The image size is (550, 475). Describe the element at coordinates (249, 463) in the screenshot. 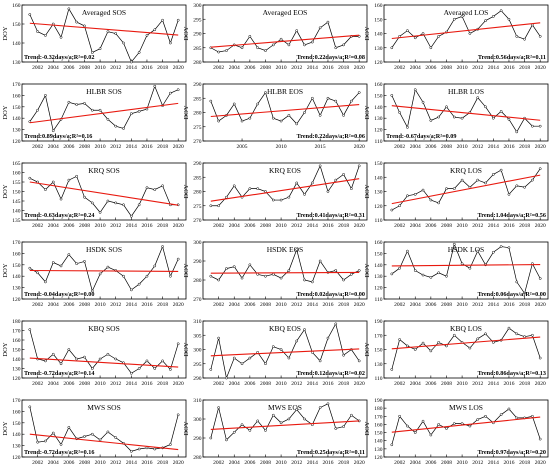

I see `x-tick-label: 2006` at that location.